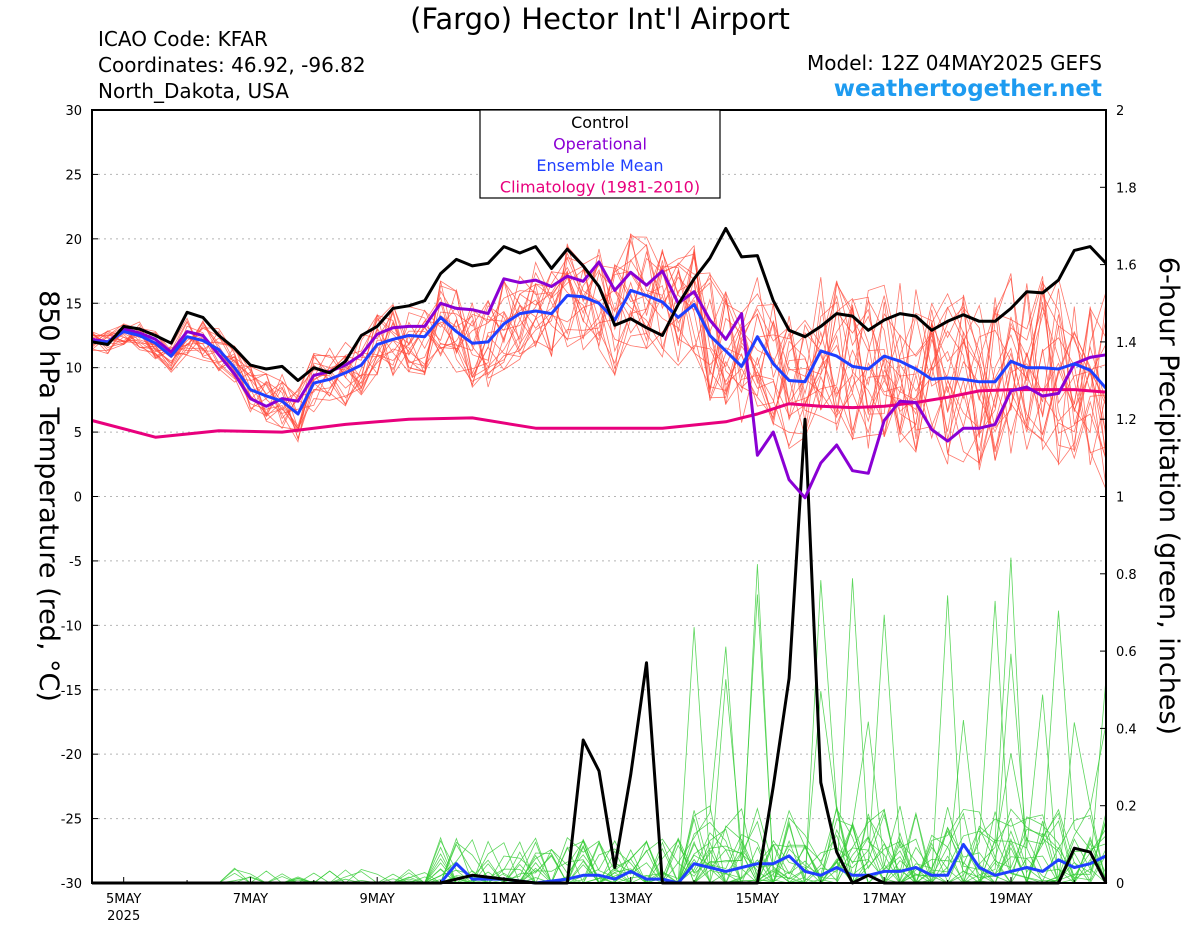 This screenshot has height=927, width=1200. I want to click on y-tick-label: 30, so click(73, 111).